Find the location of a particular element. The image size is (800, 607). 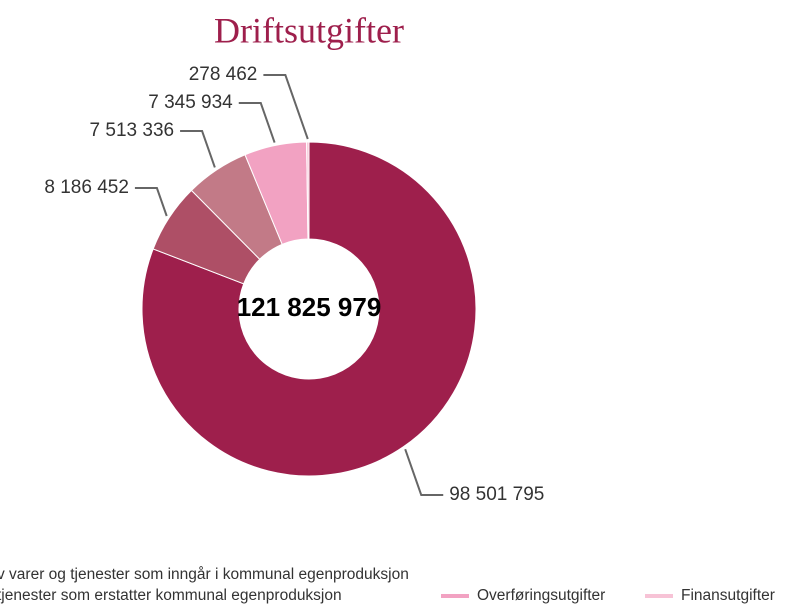

data-label: 7 513 336 is located at coordinates (132, 130).